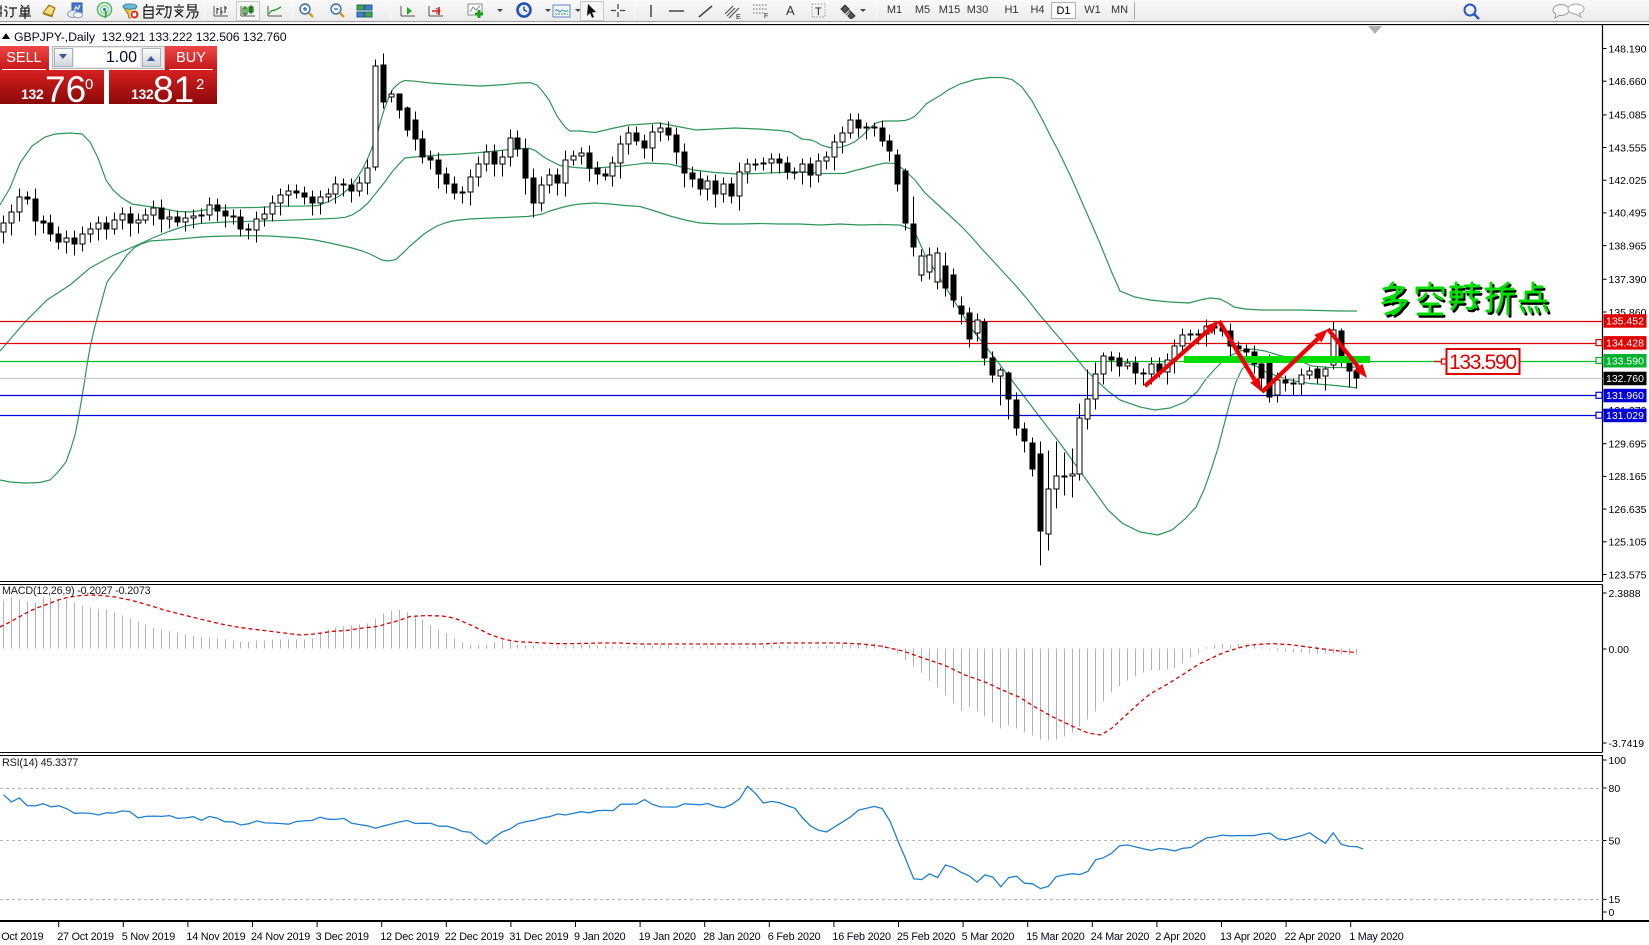  Describe the element at coordinates (738, 16) in the screenshot. I see `svg-text: E` at that location.